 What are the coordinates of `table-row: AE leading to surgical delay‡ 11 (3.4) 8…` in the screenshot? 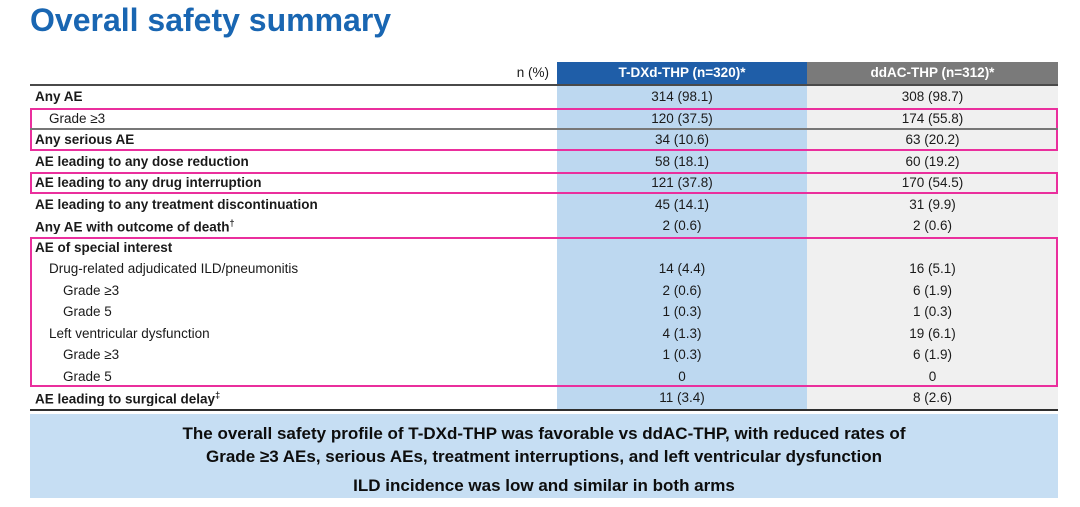 It's located at (544, 398).